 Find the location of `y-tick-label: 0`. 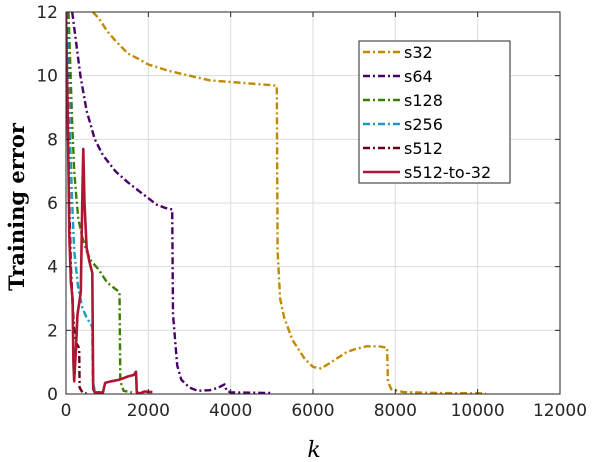

y-tick-label: 0 is located at coordinates (52, 395).